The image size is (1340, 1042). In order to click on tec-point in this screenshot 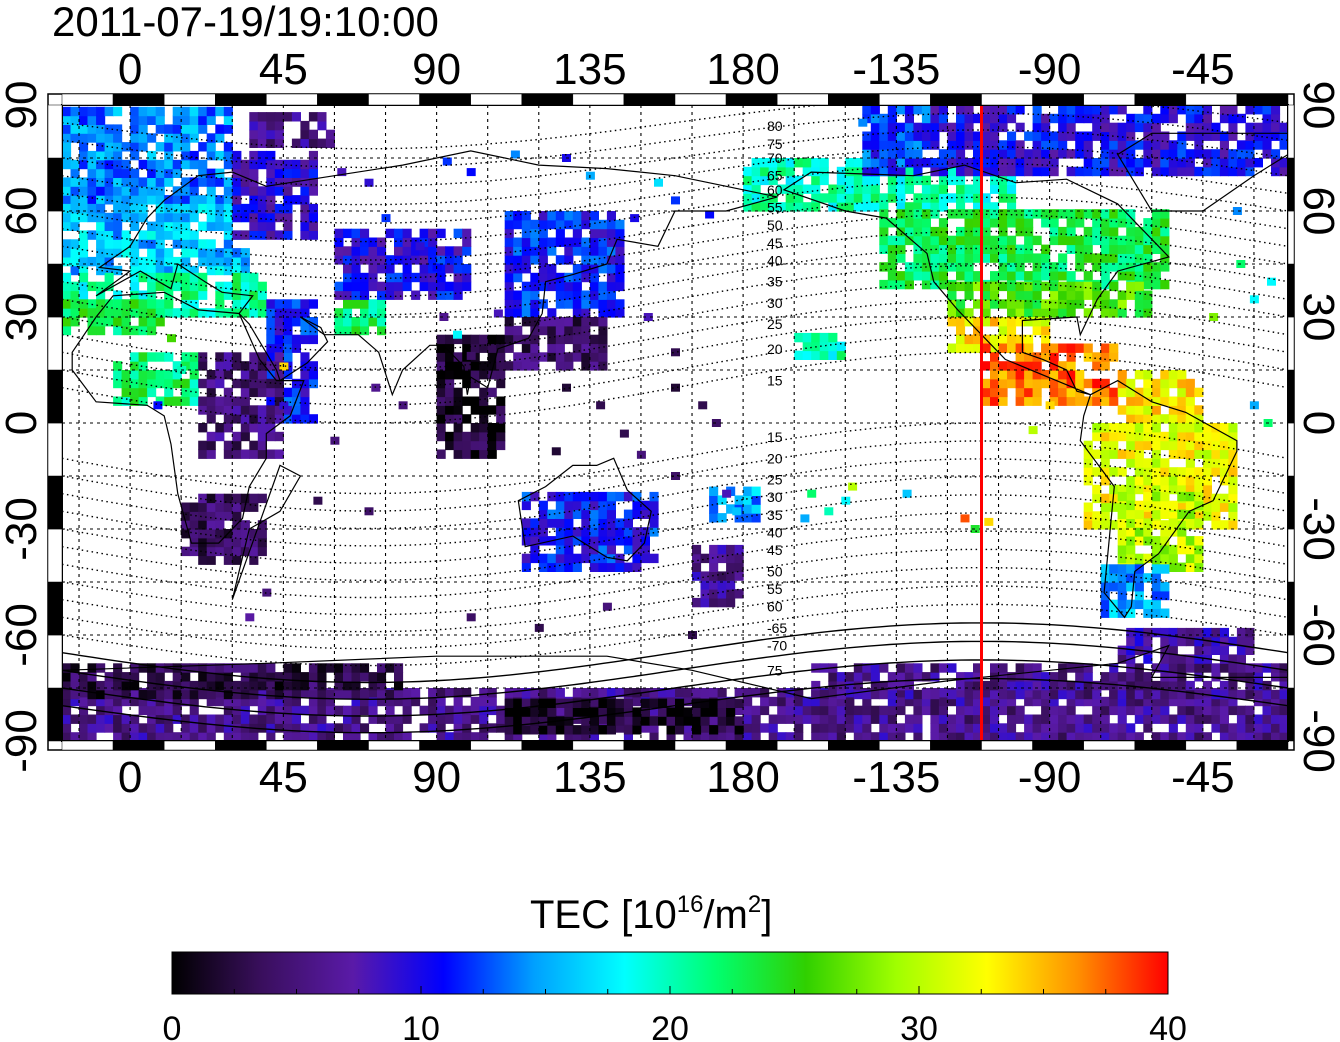, I will do `click(989, 521)`.